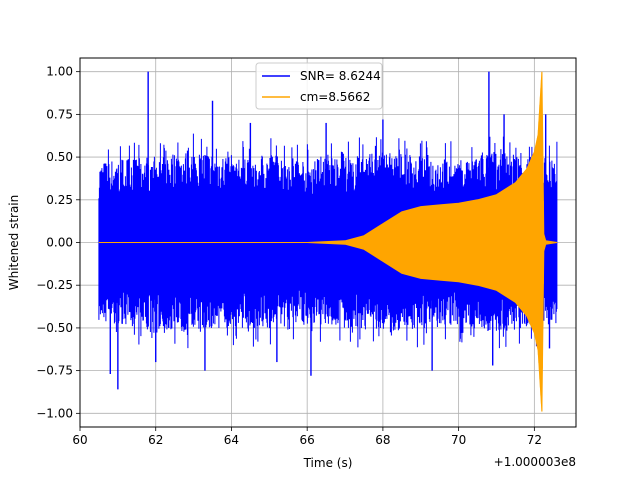 Image resolution: width=640 pixels, height=480 pixels. What do you see at coordinates (458, 440) in the screenshot?
I see `x-tick-label: 70` at bounding box center [458, 440].